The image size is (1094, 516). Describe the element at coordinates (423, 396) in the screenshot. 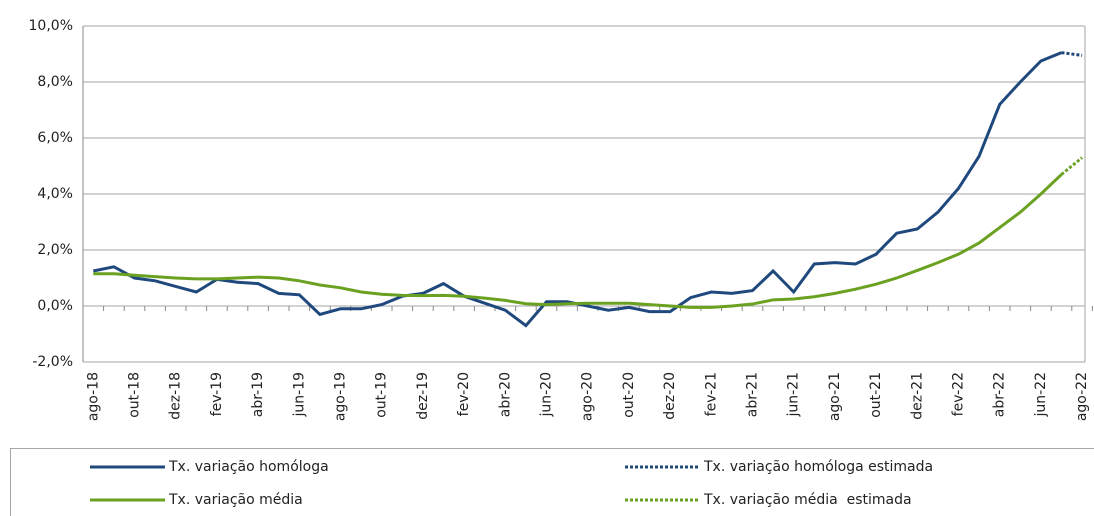

I see `x-tick-label: dez-19` at that location.